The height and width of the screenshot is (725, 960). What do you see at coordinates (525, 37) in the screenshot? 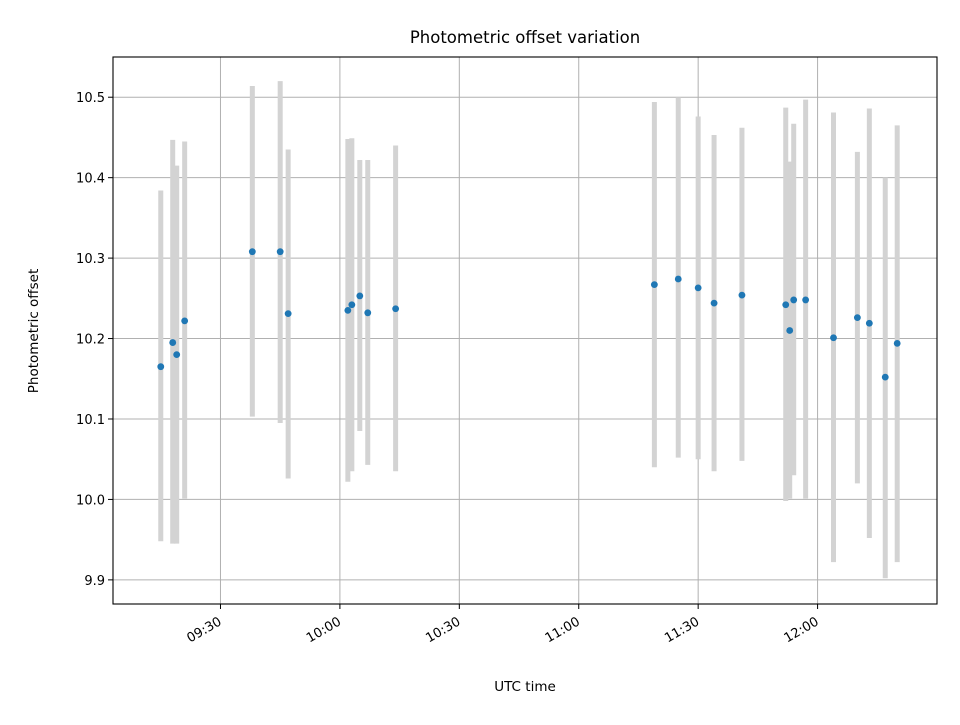
I see `chart-title: Photometric offset variation` at bounding box center [525, 37].